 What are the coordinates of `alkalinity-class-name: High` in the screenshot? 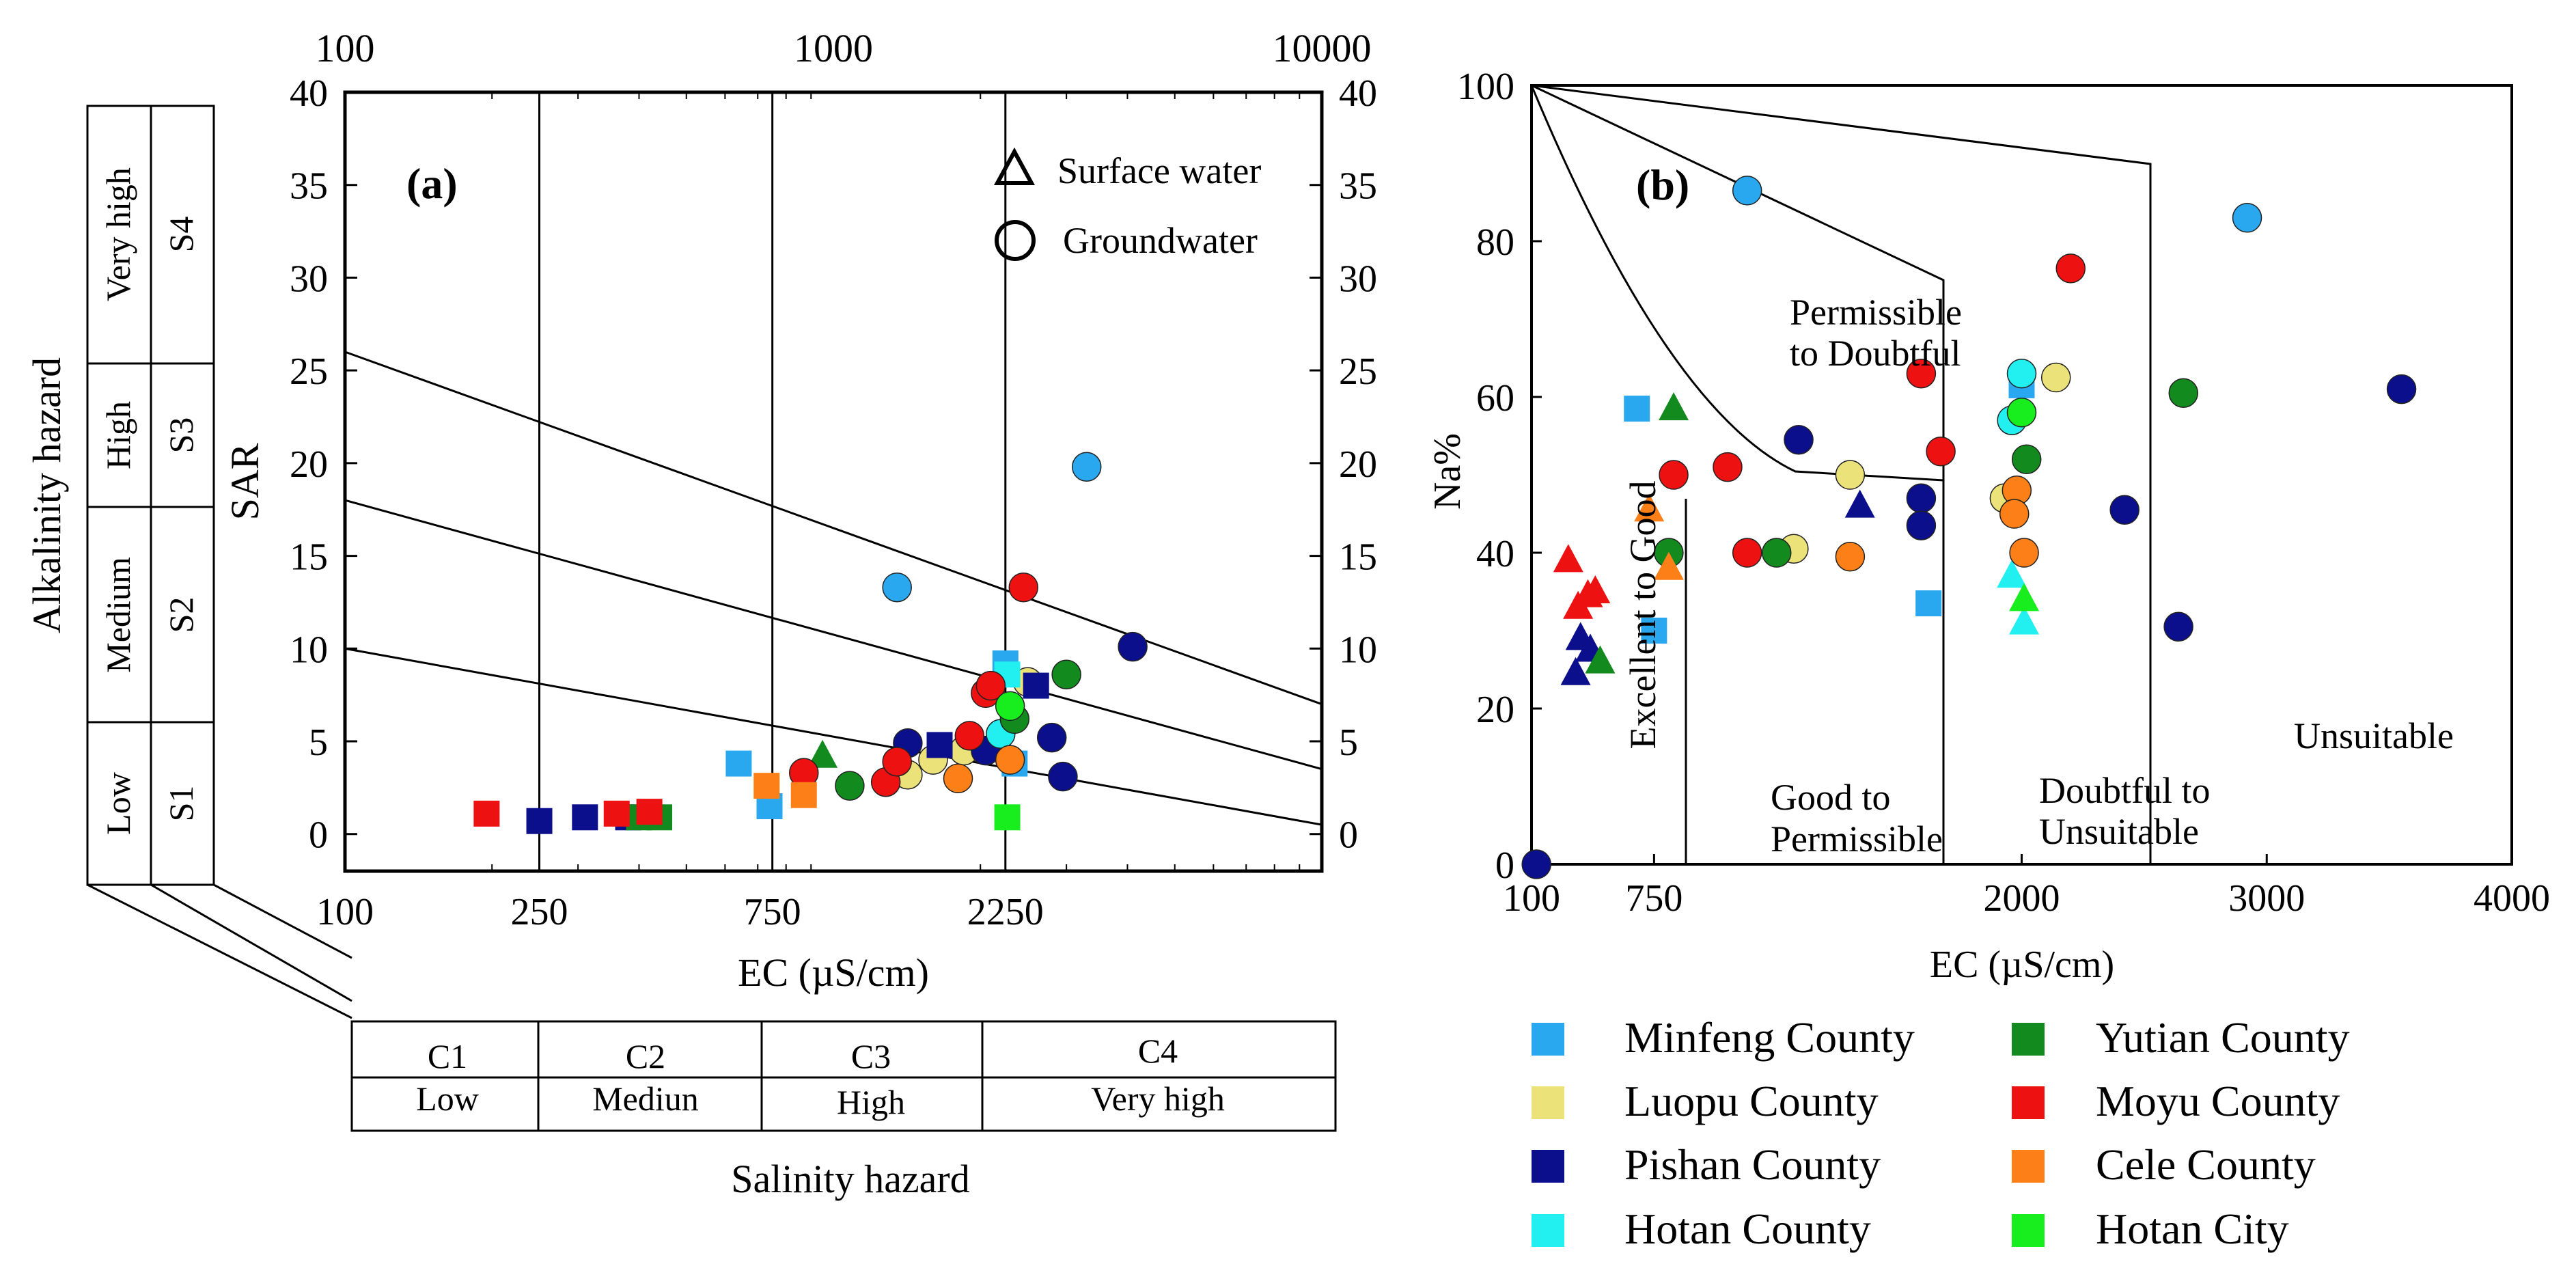 It's located at (118, 435).